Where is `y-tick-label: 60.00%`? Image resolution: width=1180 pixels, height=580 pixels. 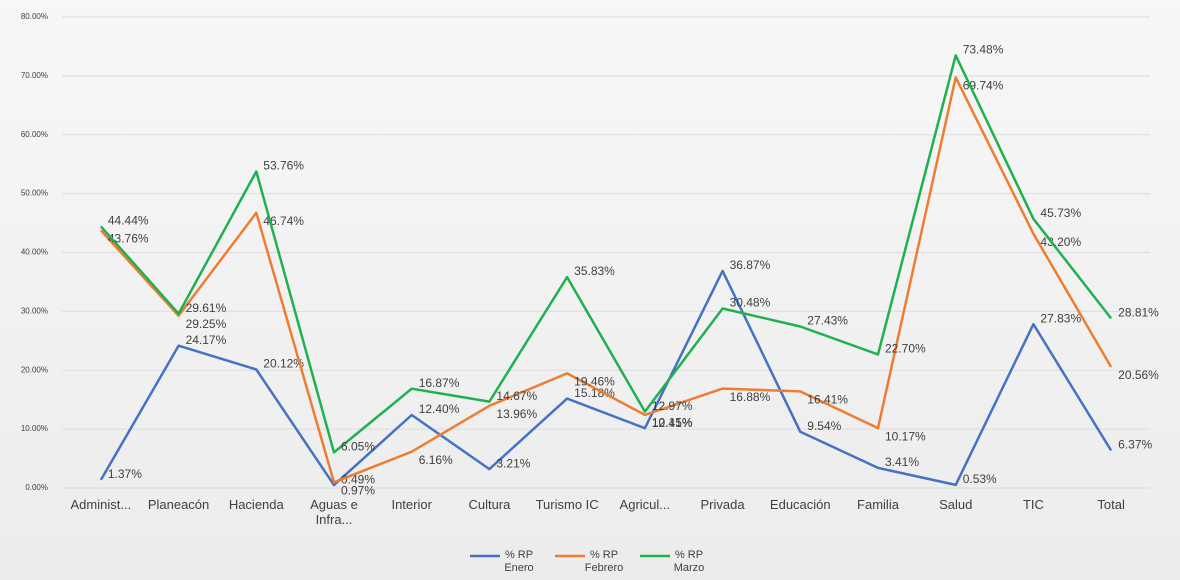 y-tick-label: 60.00% is located at coordinates (34, 134).